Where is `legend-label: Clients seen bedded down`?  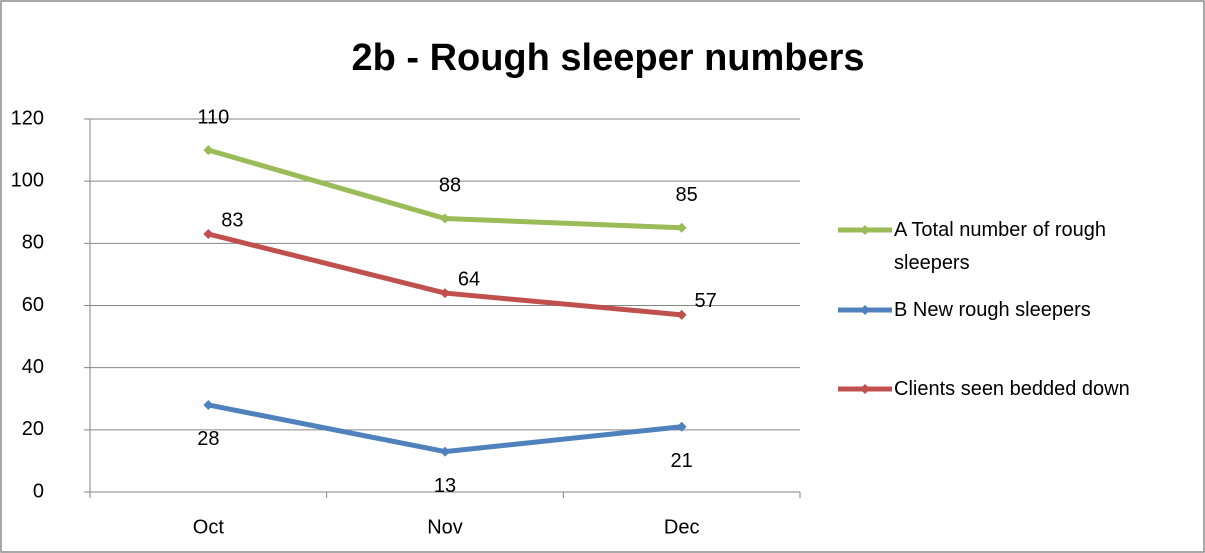 legend-label: Clients seen bedded down is located at coordinates (1012, 389).